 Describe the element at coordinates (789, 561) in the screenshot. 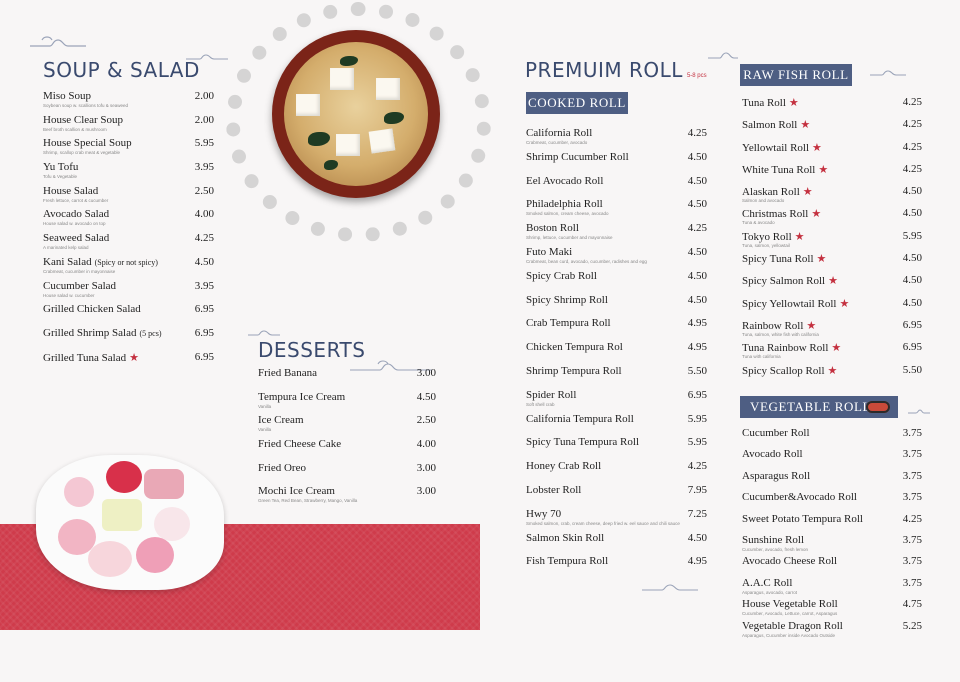

I see `item-name: Avocado Cheese Roll` at that location.